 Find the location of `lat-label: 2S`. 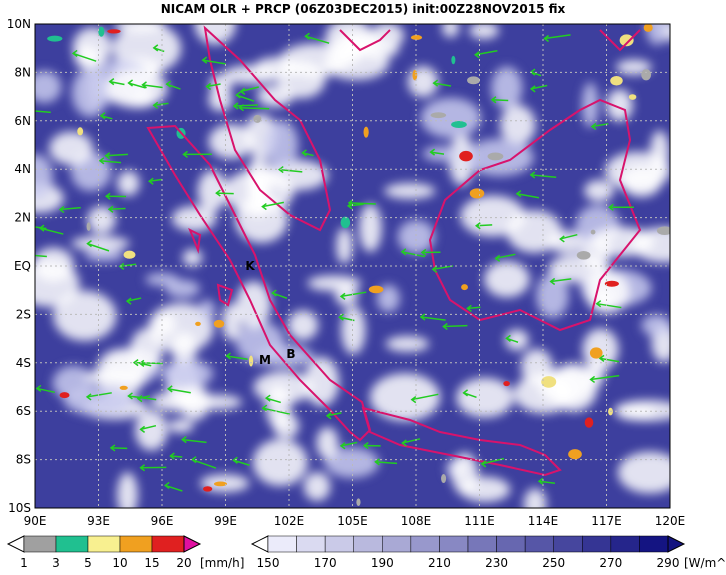

lat-label: 2S is located at coordinates (23, 314).